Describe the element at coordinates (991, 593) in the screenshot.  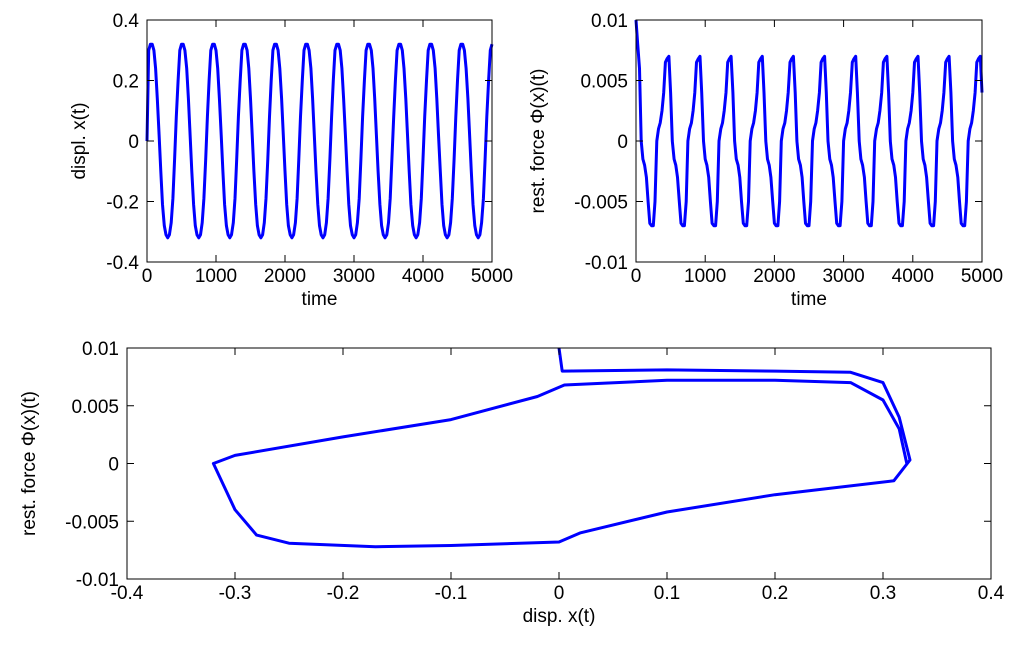
I see `x-tick-label: 0.4` at that location.